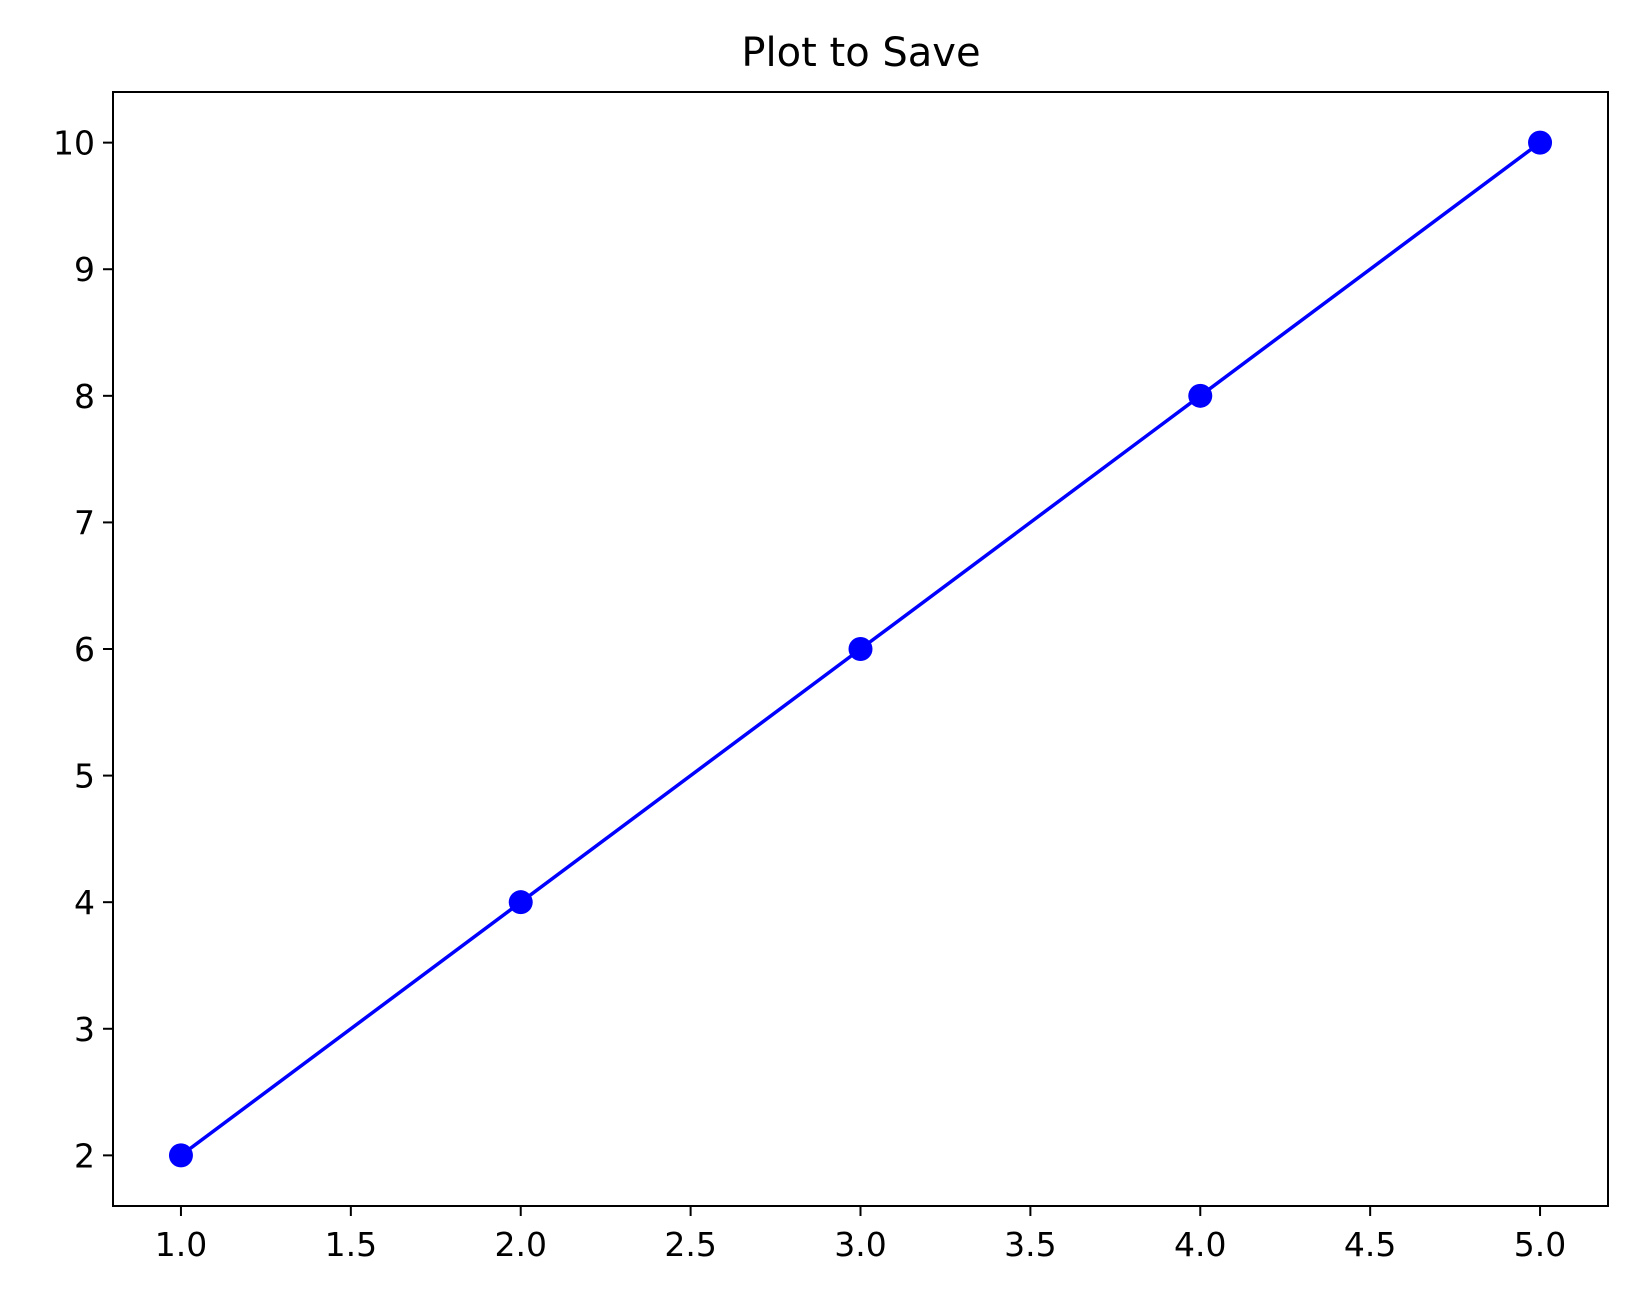  I want to click on y-tick-label: 9, so click(84, 269).